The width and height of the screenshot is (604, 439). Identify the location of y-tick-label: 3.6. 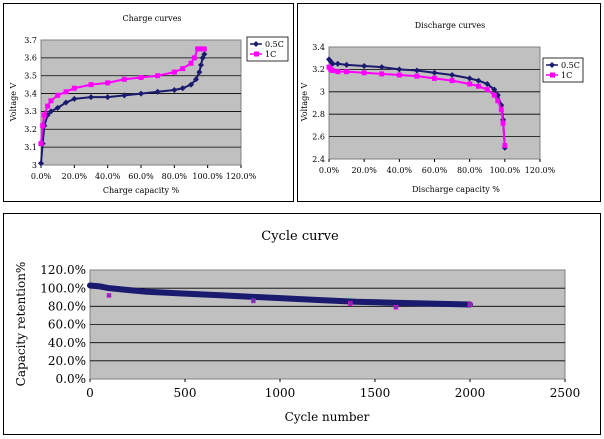
(30, 58).